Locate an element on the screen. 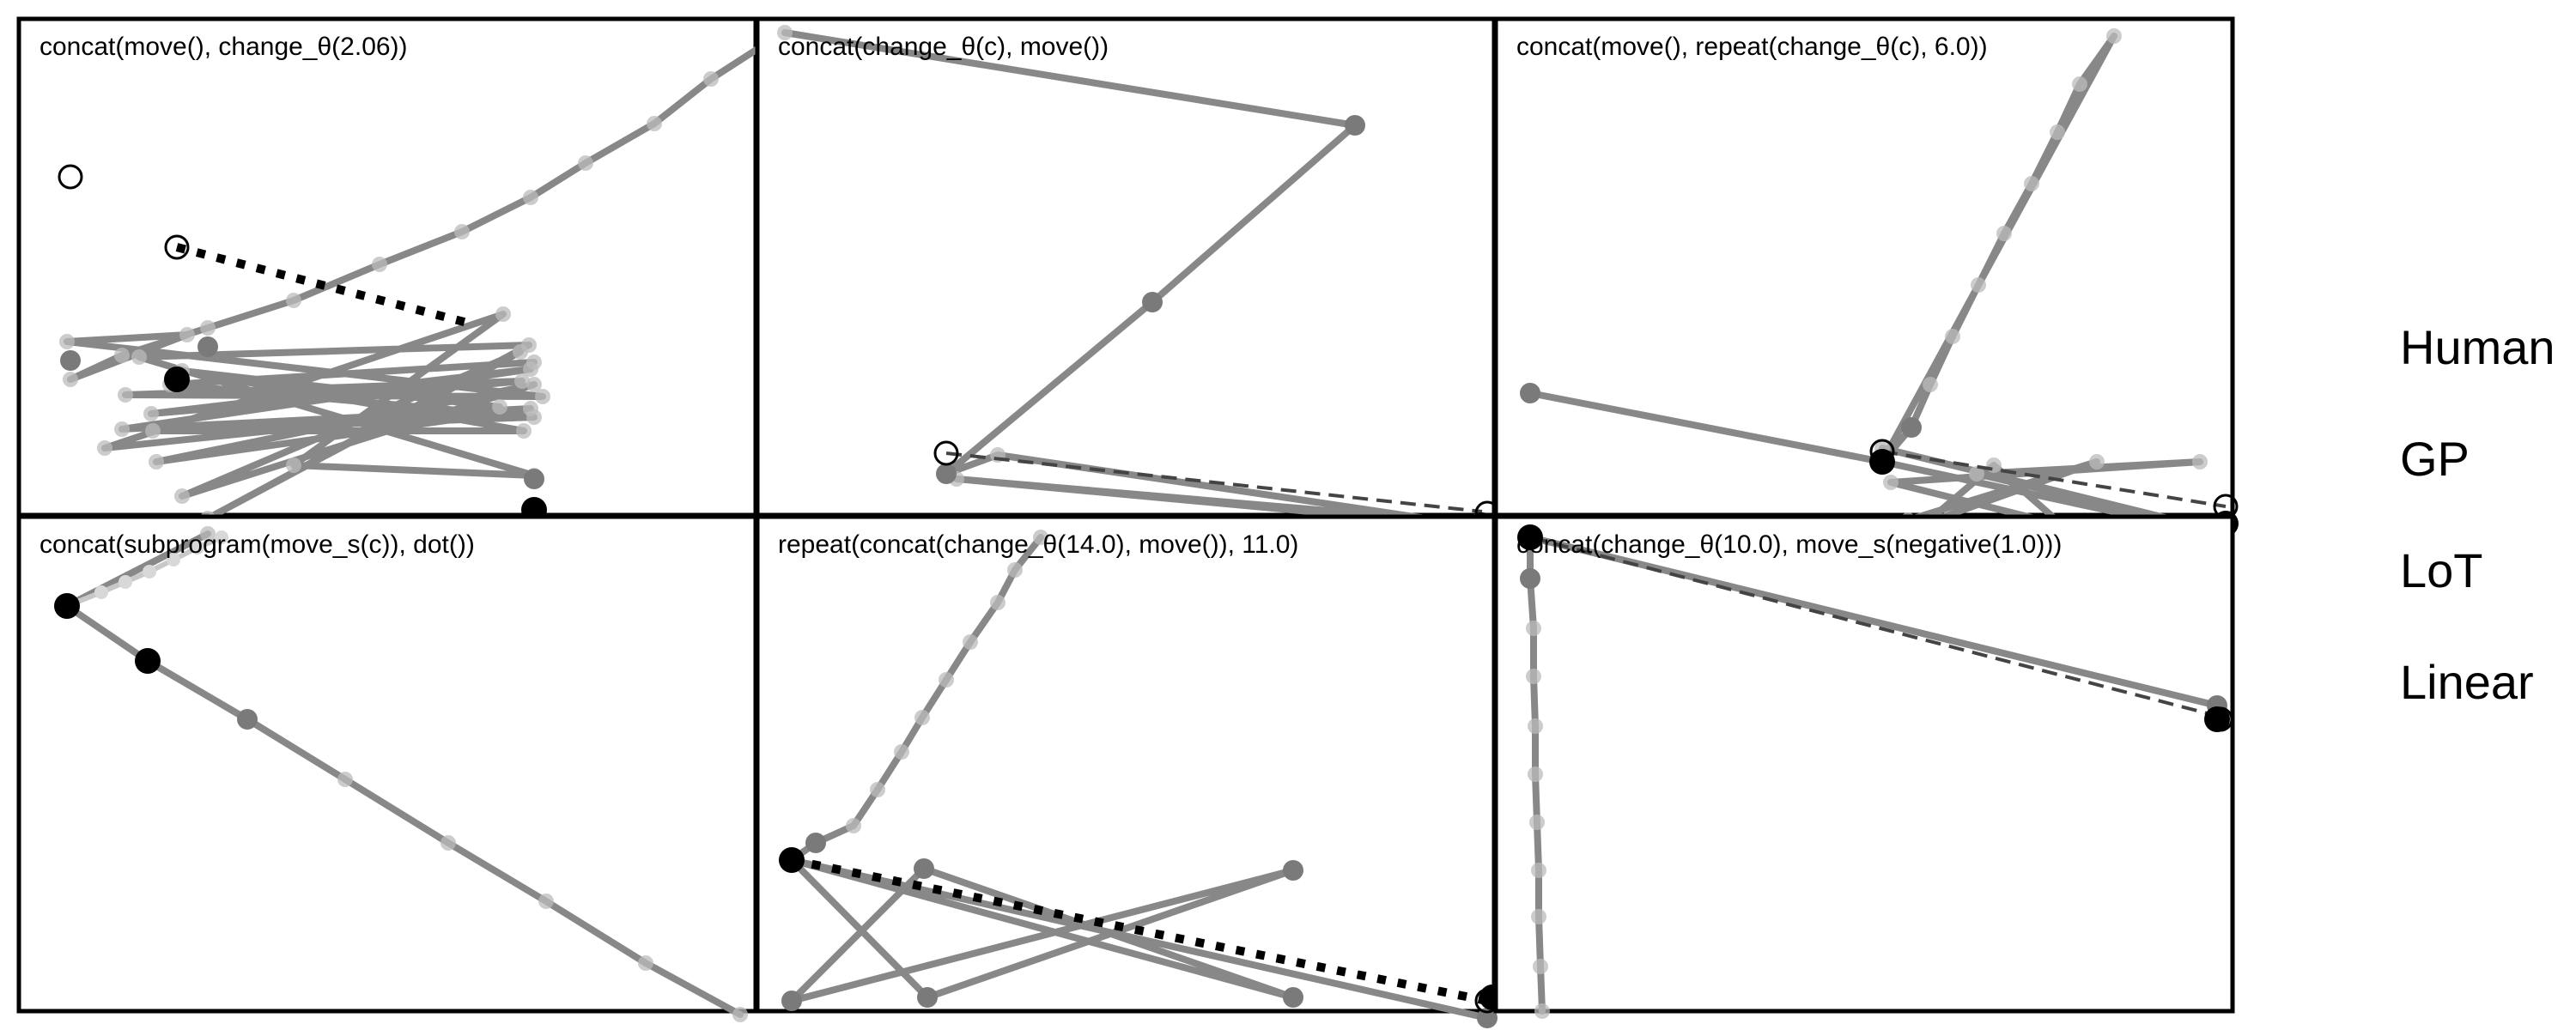 This screenshot has height=1030, width=2576. panel-3: concat(move(), repeat(change_θ(c), 6.0)) is located at coordinates (1866, 280).